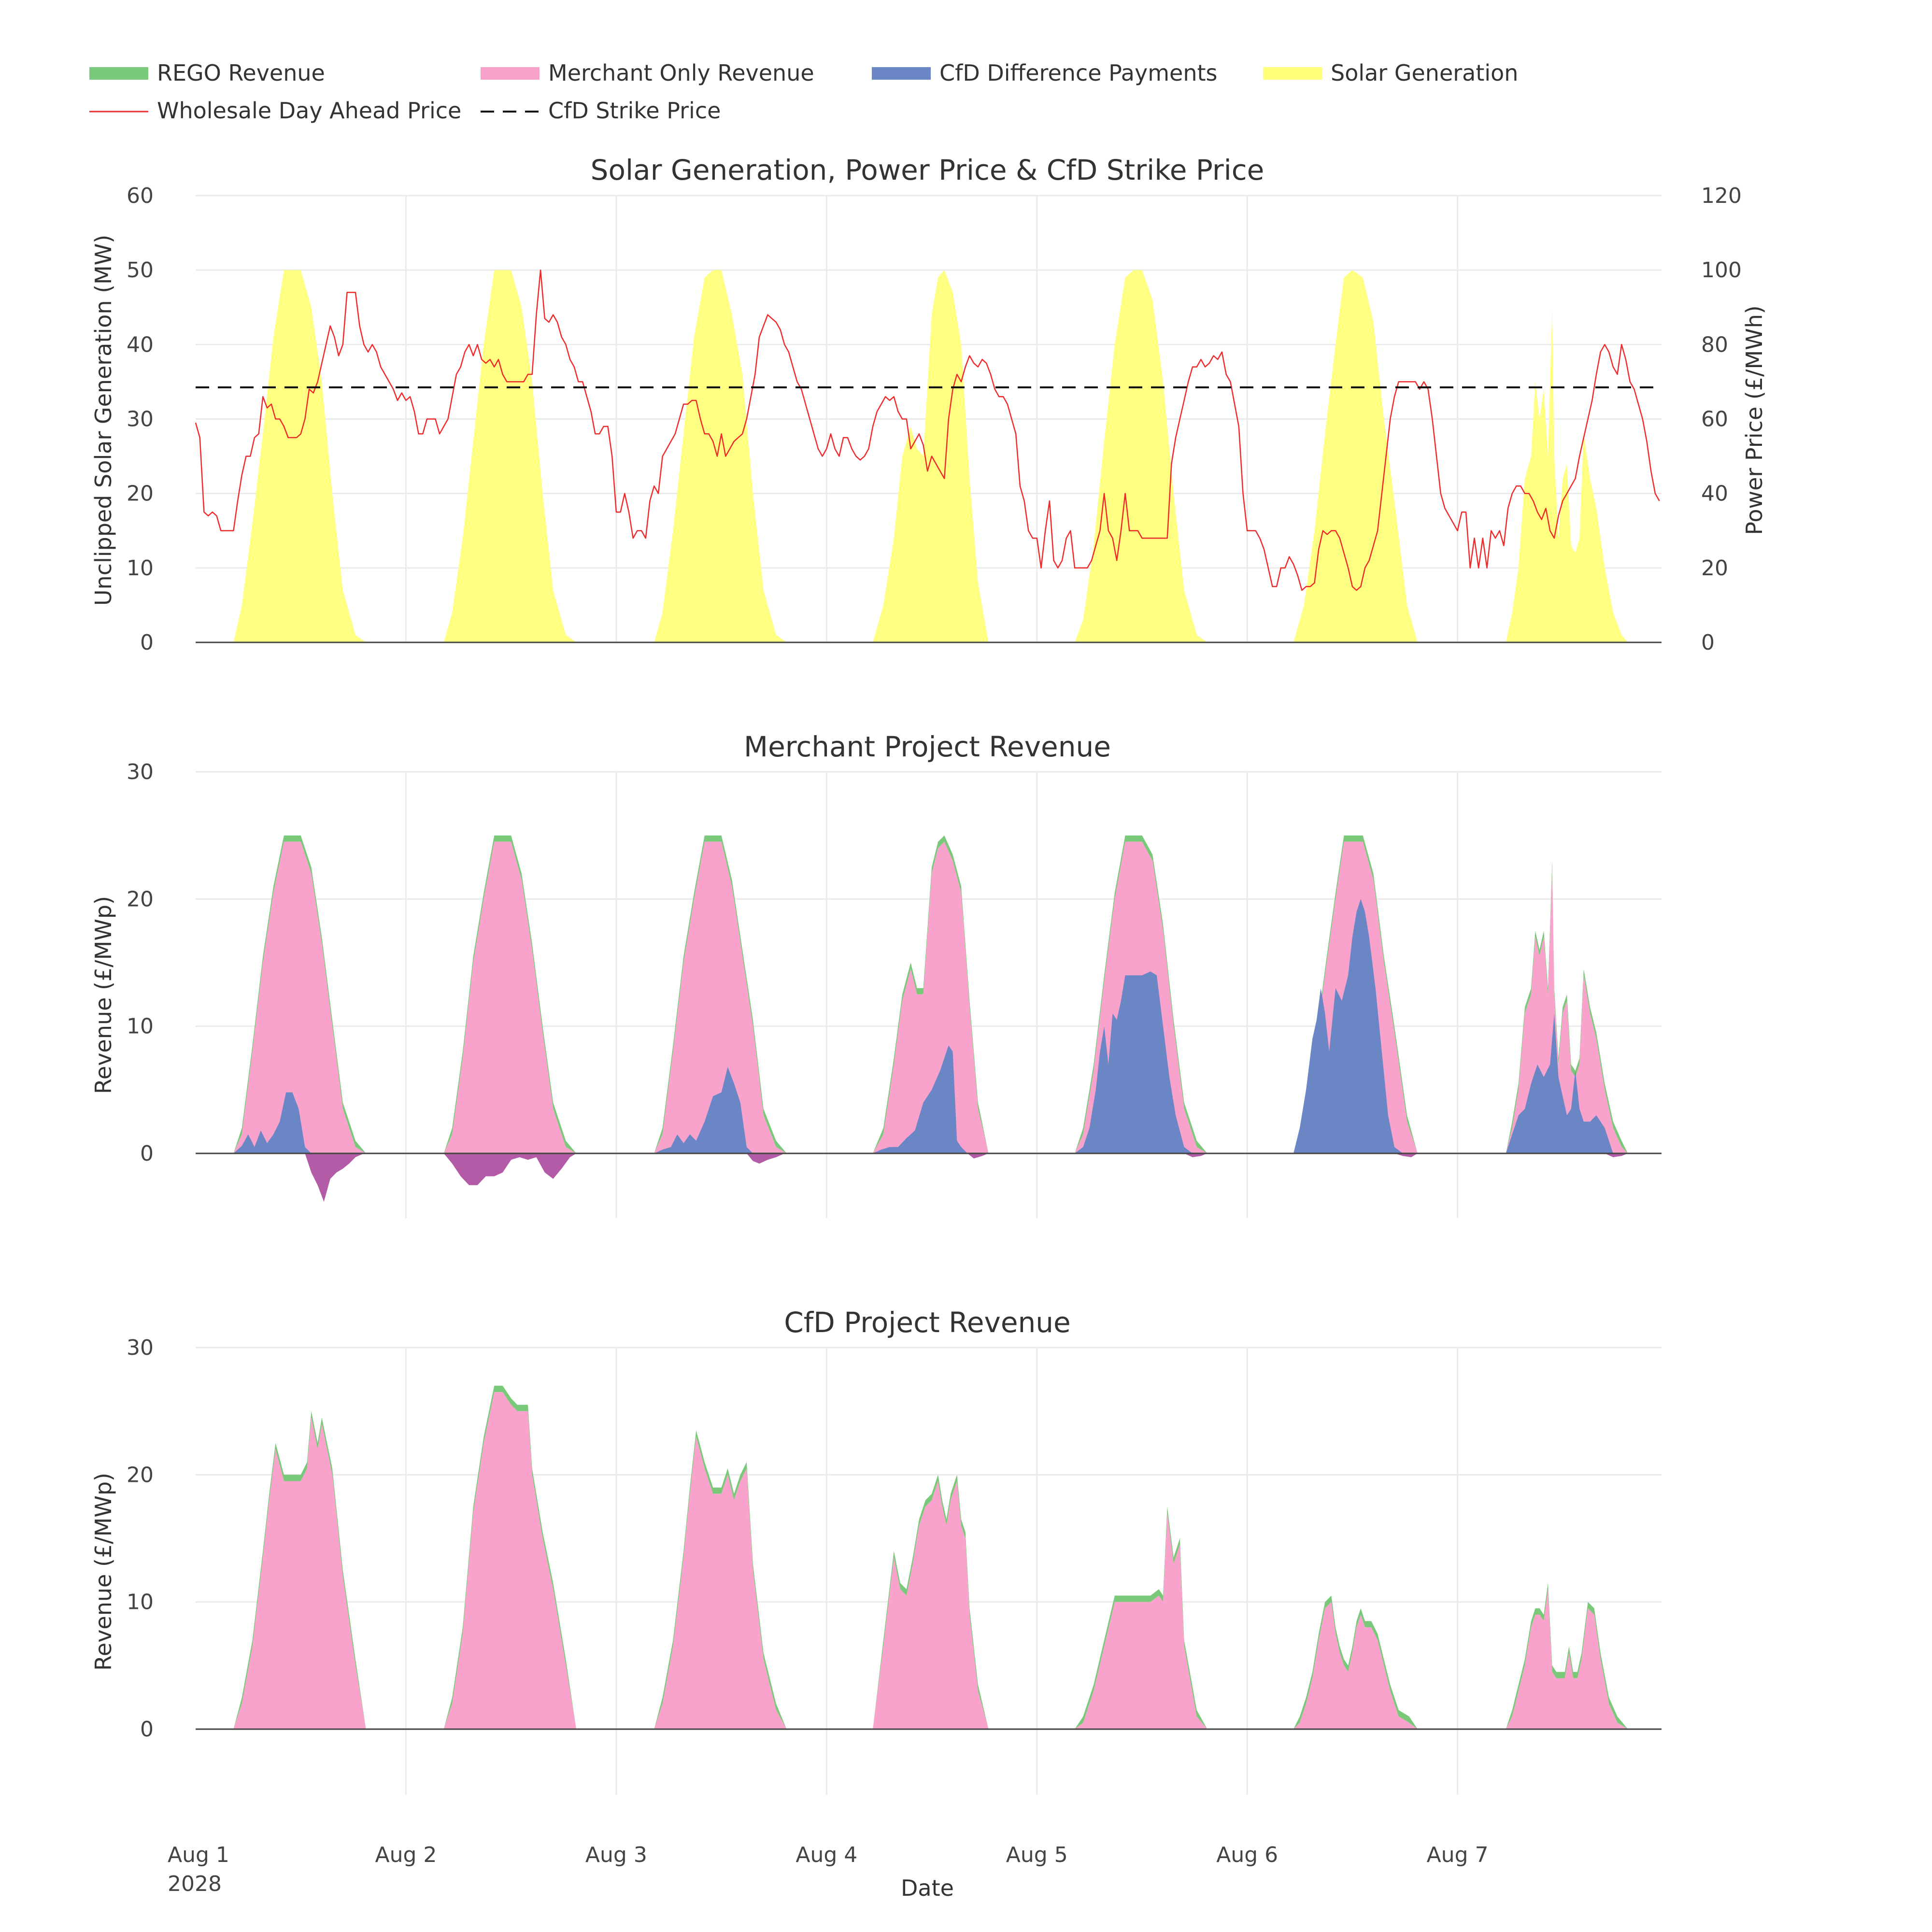 The height and width of the screenshot is (1932, 1932). Describe the element at coordinates (140, 196) in the screenshot. I see `y-tick-label: 60` at that location.